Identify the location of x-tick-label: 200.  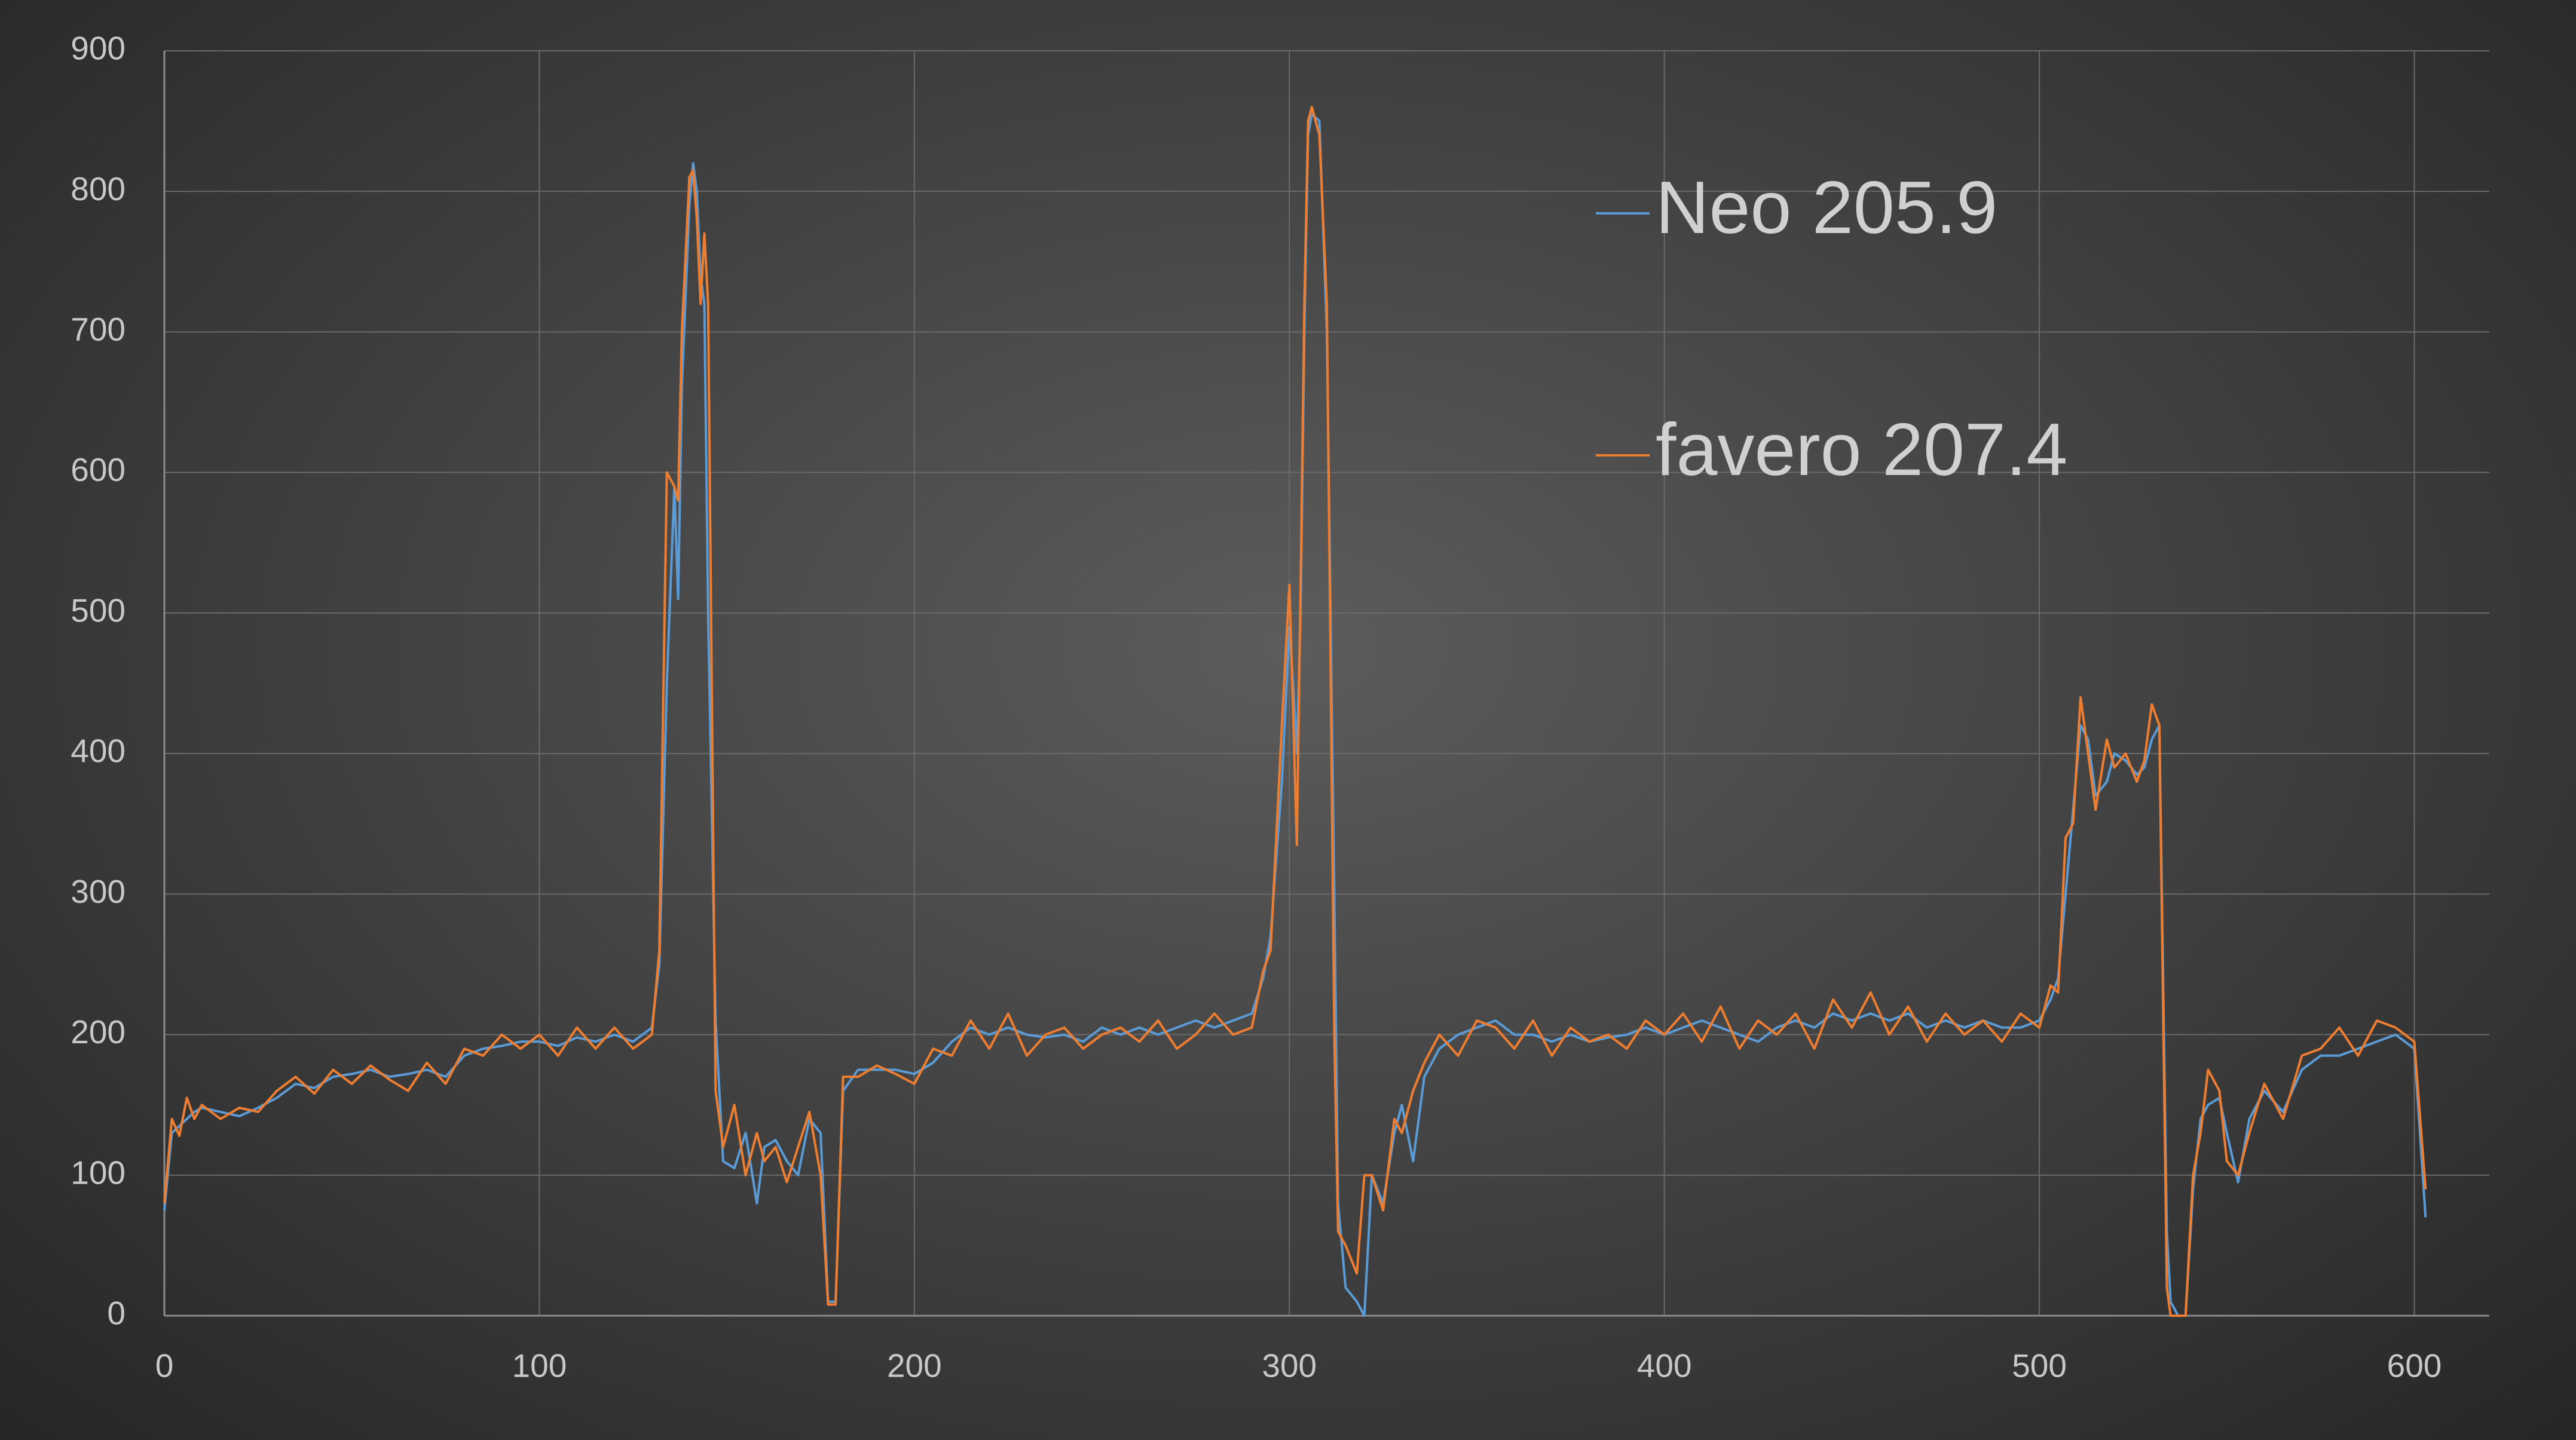
(914, 1365).